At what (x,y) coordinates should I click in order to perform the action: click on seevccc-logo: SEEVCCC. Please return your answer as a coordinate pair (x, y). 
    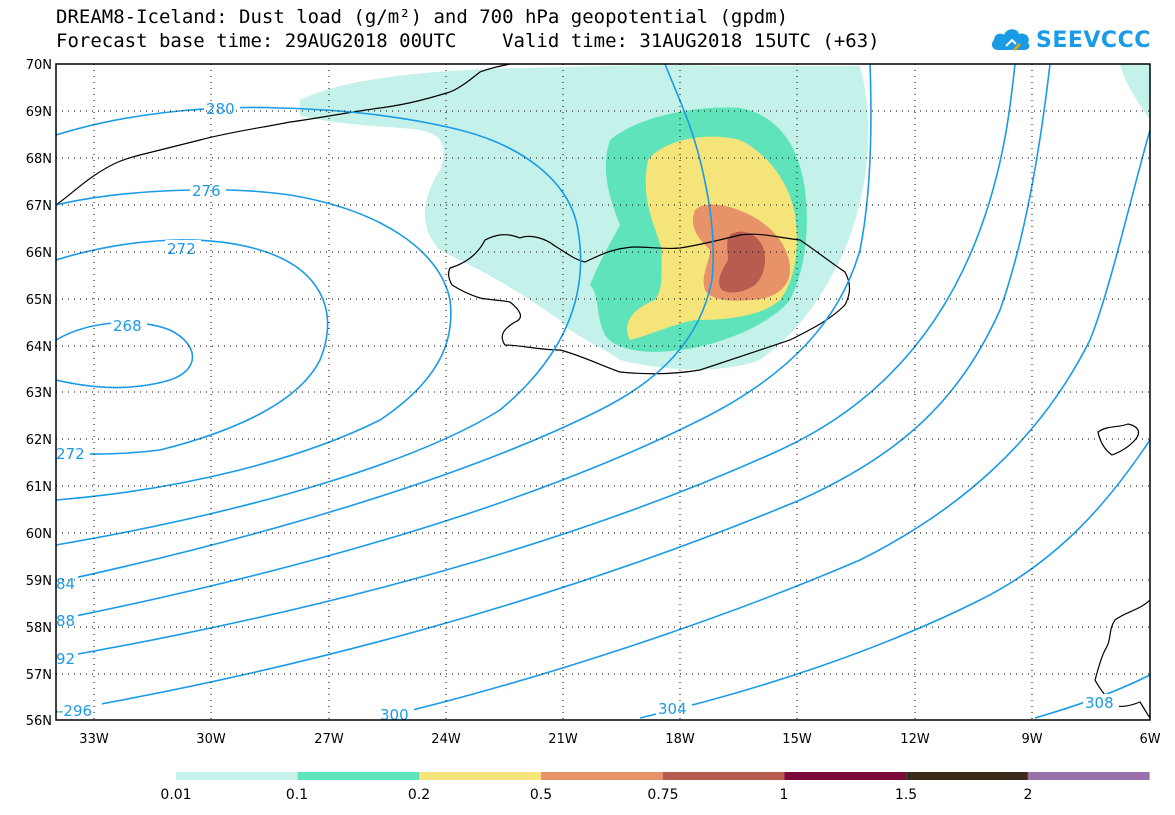
    Looking at the image, I should click on (1070, 40).